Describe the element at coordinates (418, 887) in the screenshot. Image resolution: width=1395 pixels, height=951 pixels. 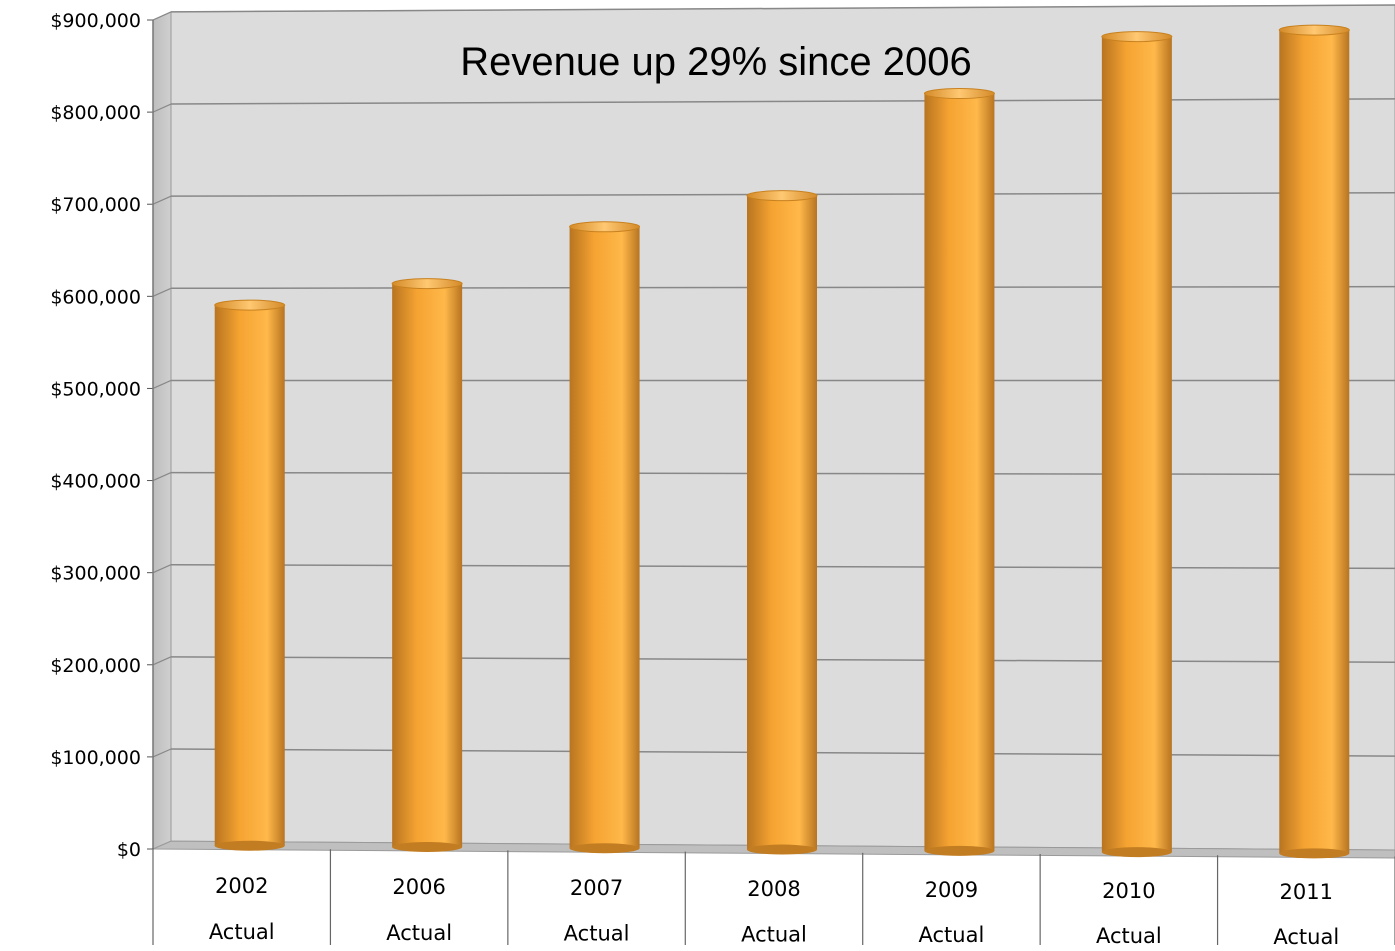
I see `x-tick-label: 2006` at that location.